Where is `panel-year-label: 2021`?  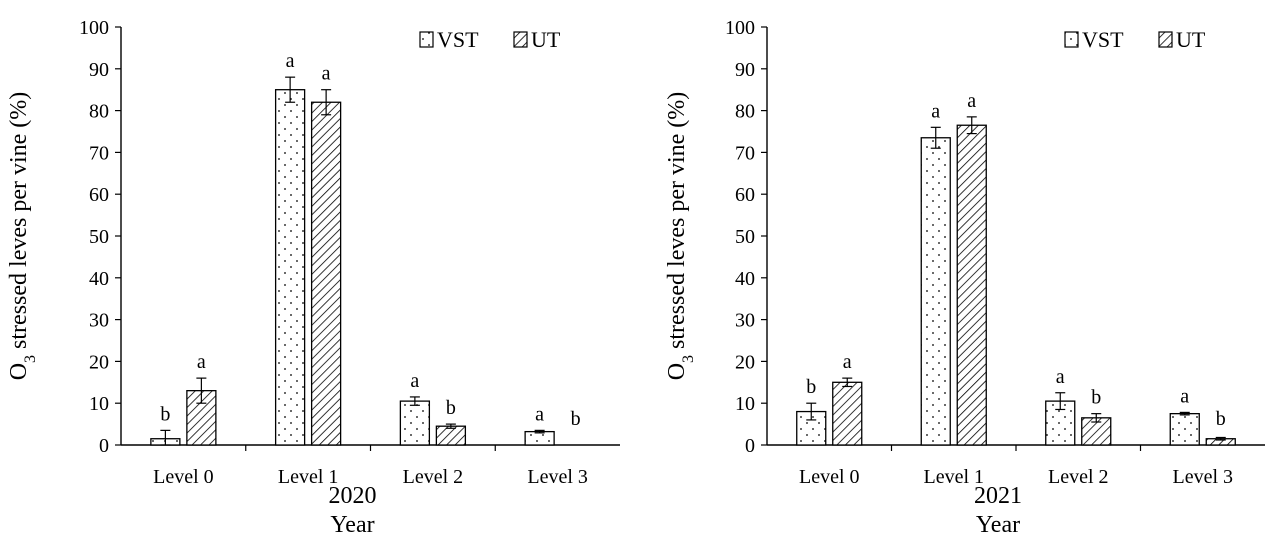
panel-year-label: 2021 is located at coordinates (998, 496).